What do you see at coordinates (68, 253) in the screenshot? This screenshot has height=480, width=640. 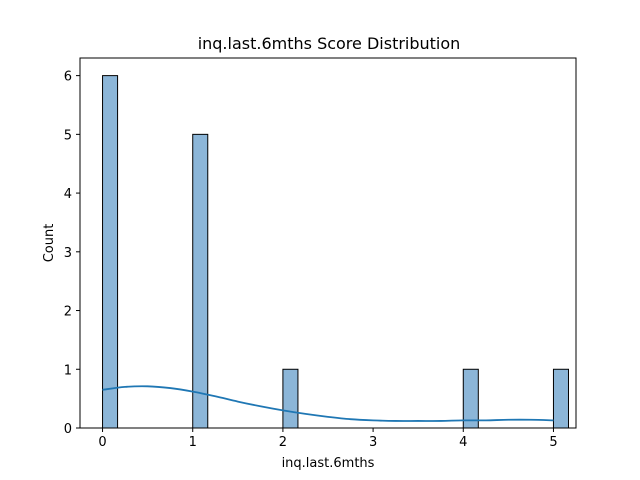 I see `y-tick-label: 3` at bounding box center [68, 253].